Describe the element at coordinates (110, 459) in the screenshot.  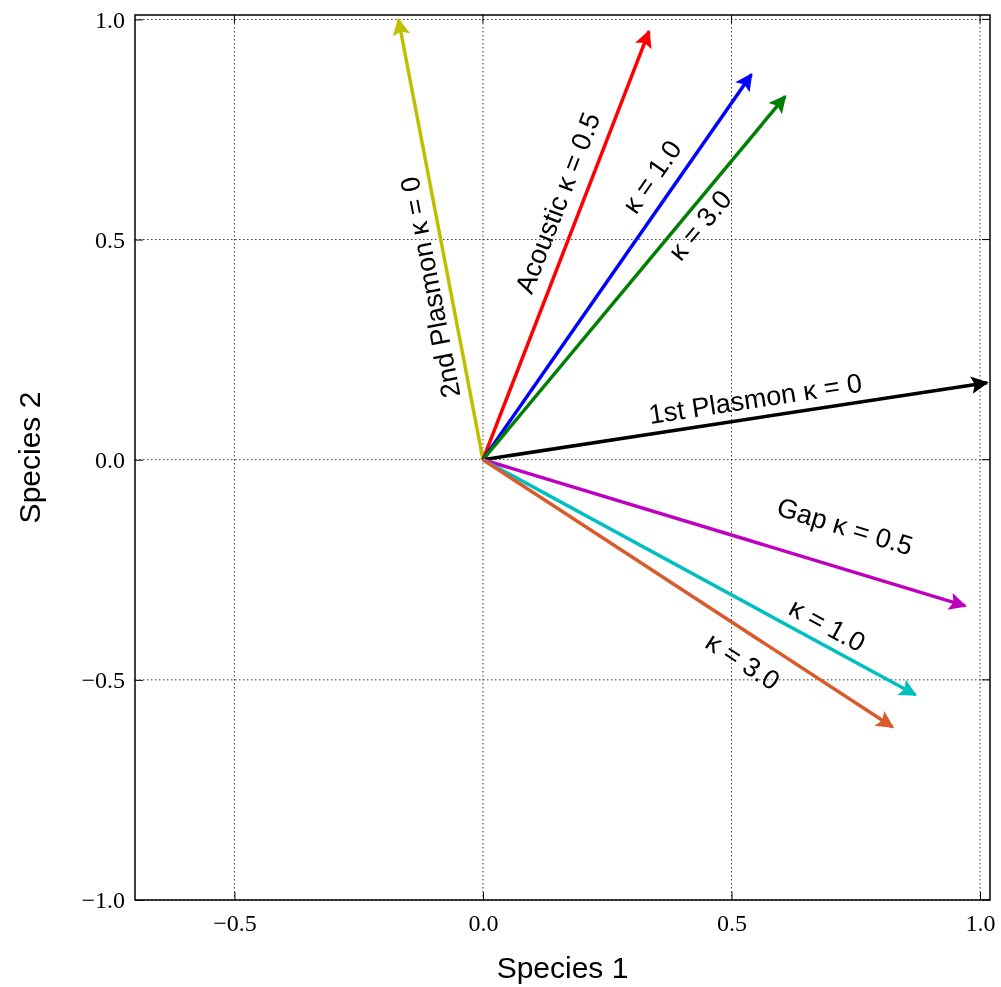
I see `y-tick-label: 0.0` at that location.